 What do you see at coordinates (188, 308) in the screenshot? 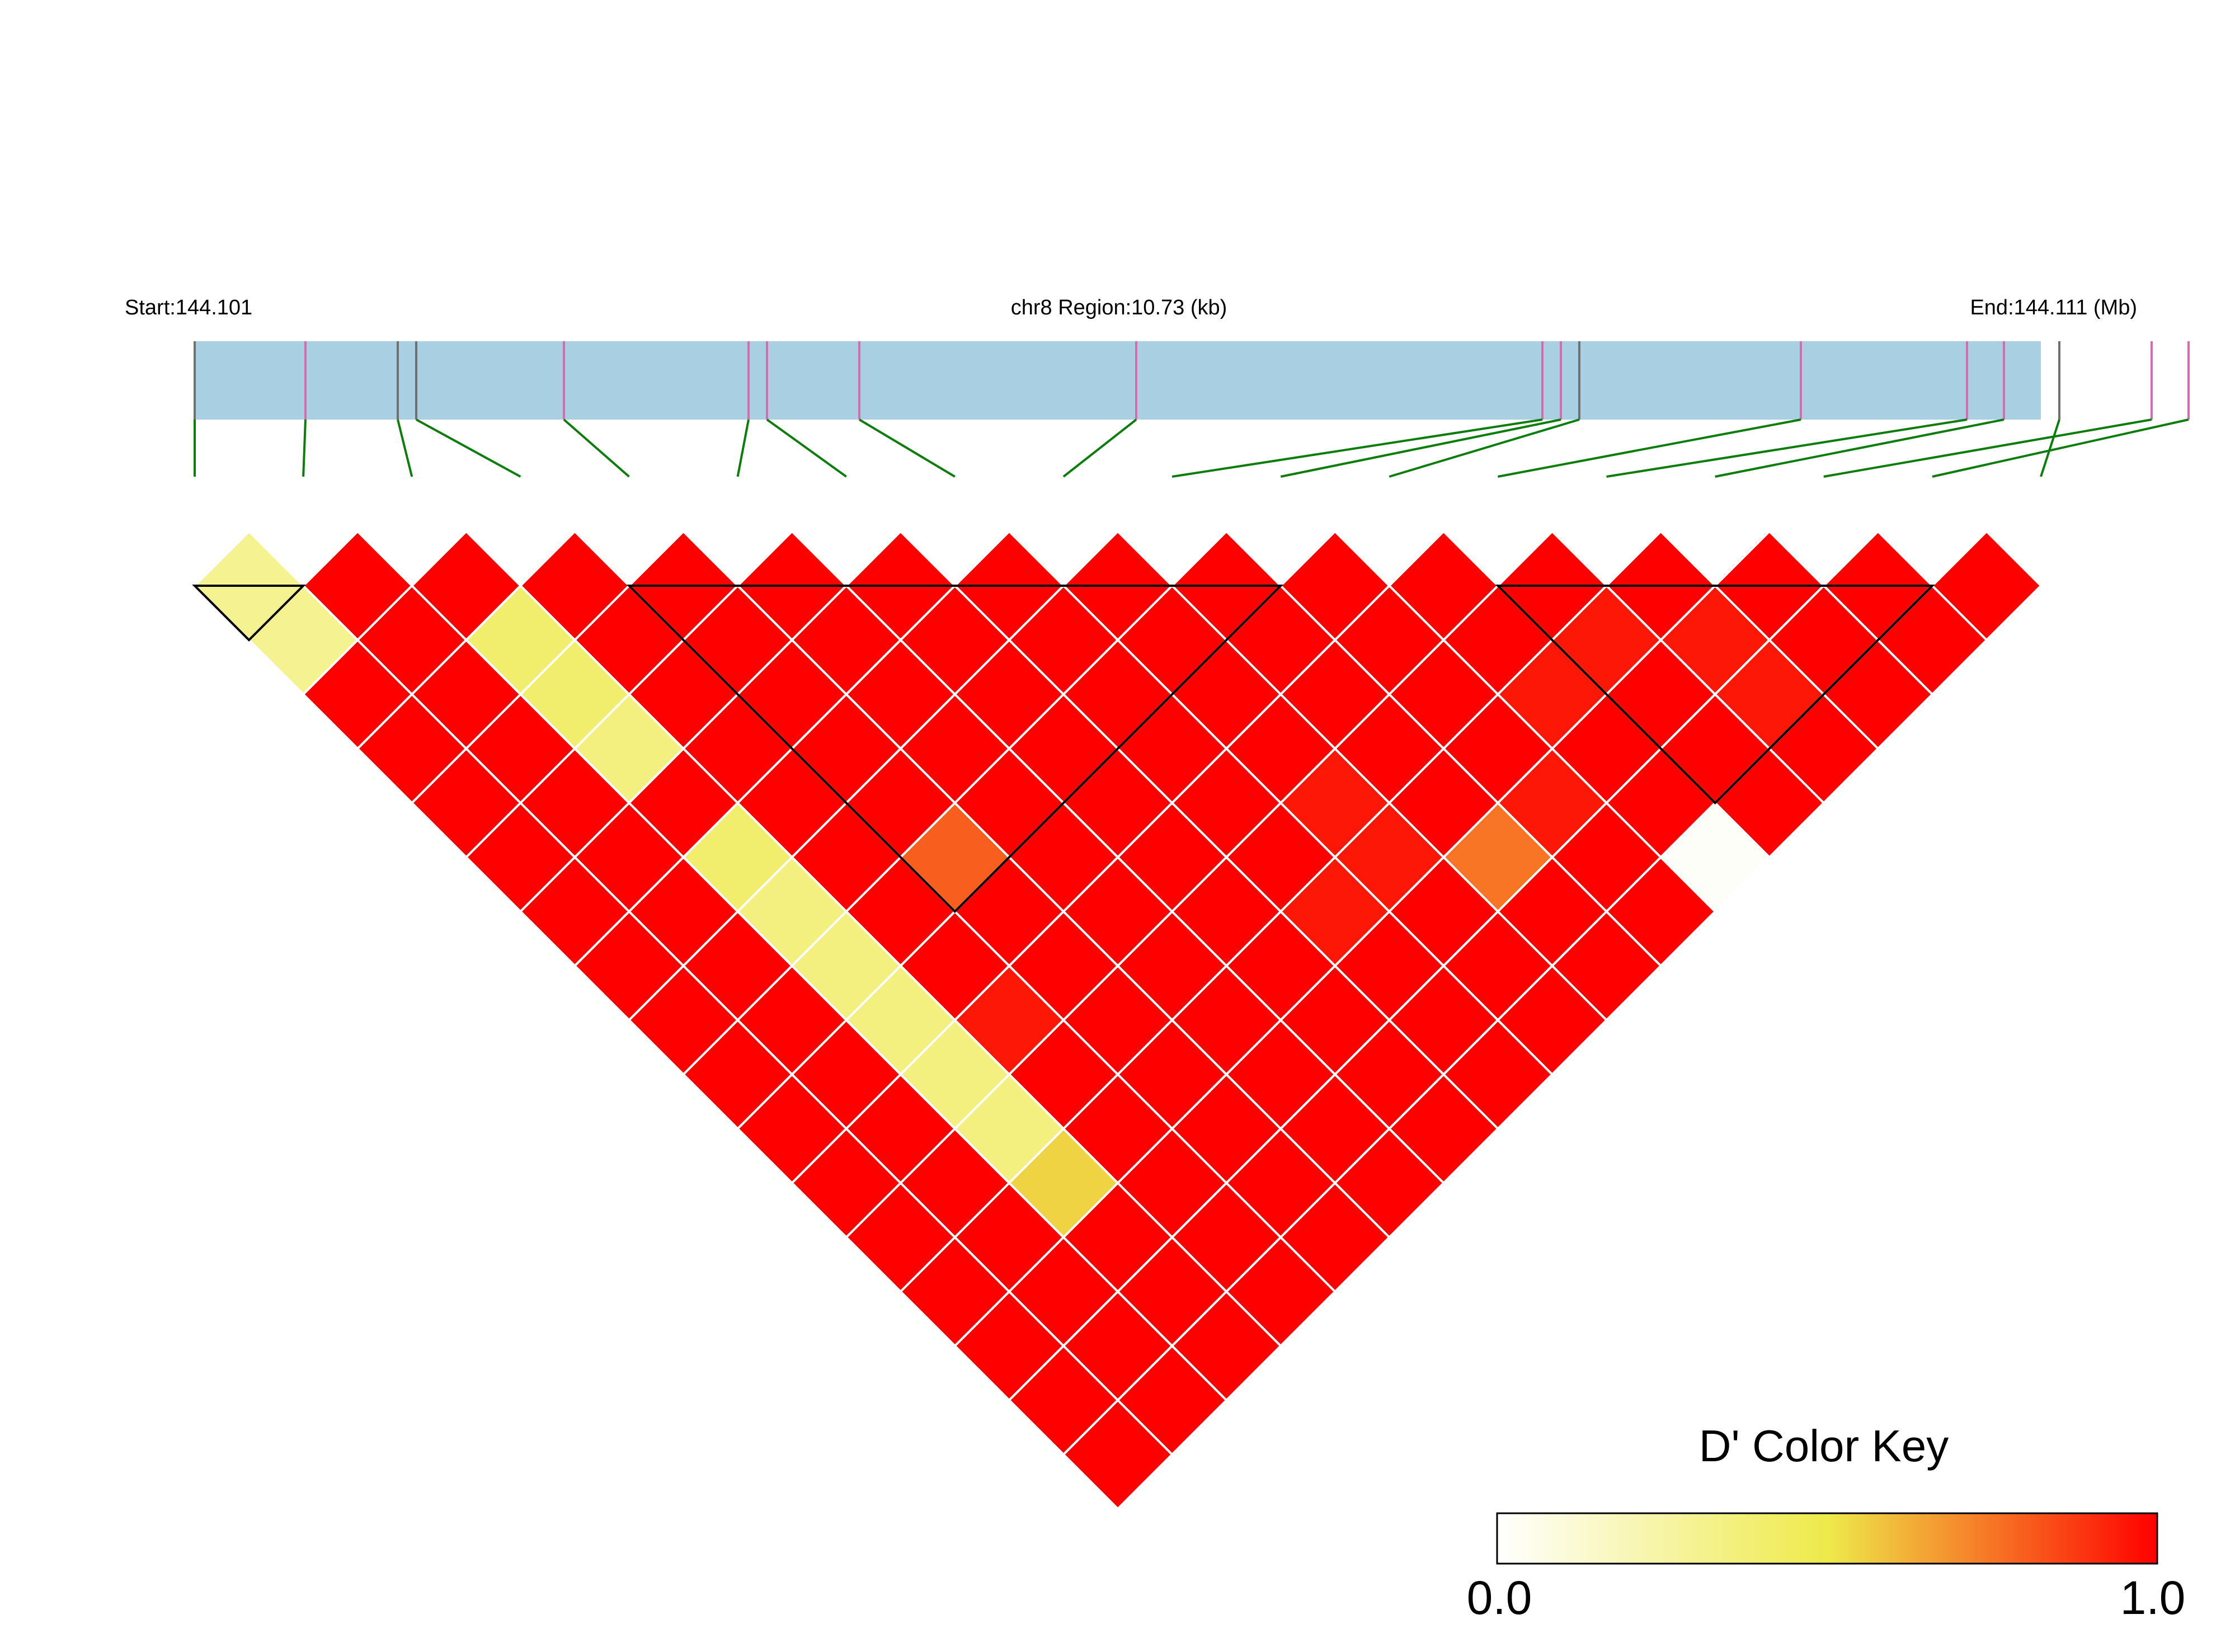
I see `region-start-label: Start:144.101` at bounding box center [188, 308].